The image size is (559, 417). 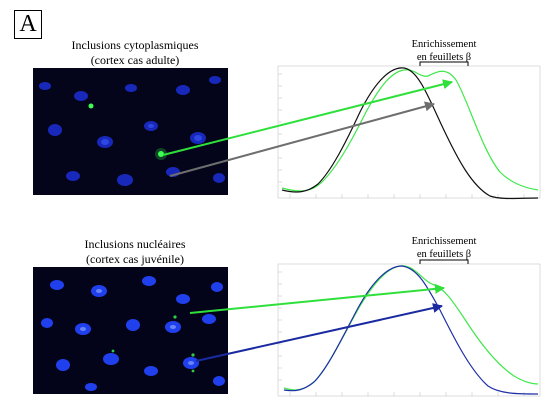 What do you see at coordinates (302, 139) in the screenshot?
I see `arrow-gray-top` at bounding box center [302, 139].